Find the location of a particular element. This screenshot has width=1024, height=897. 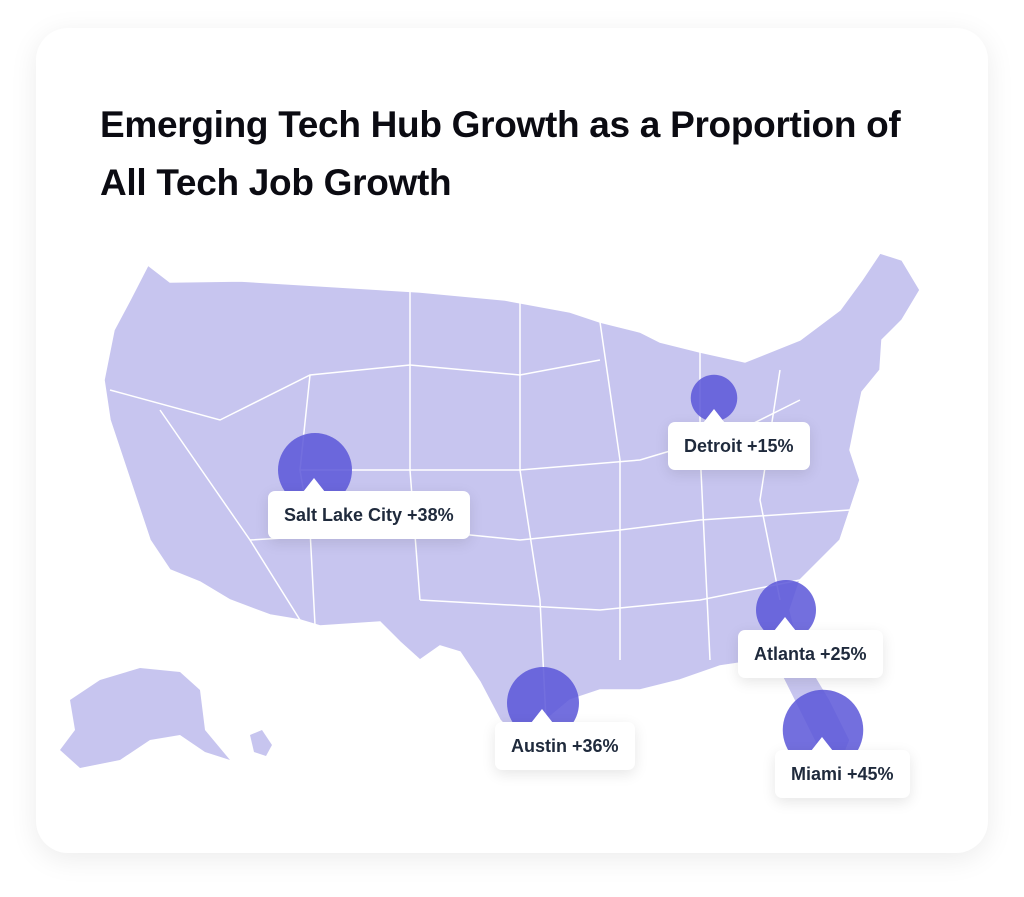

bubble-austin is located at coordinates (543, 703).